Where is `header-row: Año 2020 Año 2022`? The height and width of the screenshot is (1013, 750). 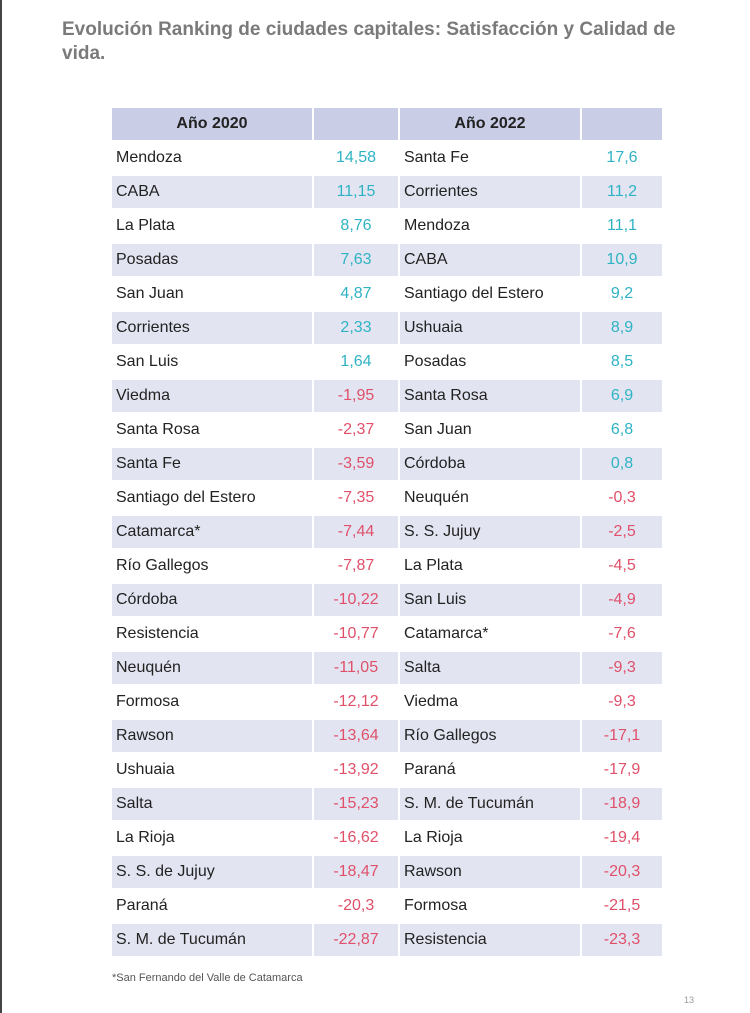 header-row: Año 2020 Año 2022 is located at coordinates (387, 124).